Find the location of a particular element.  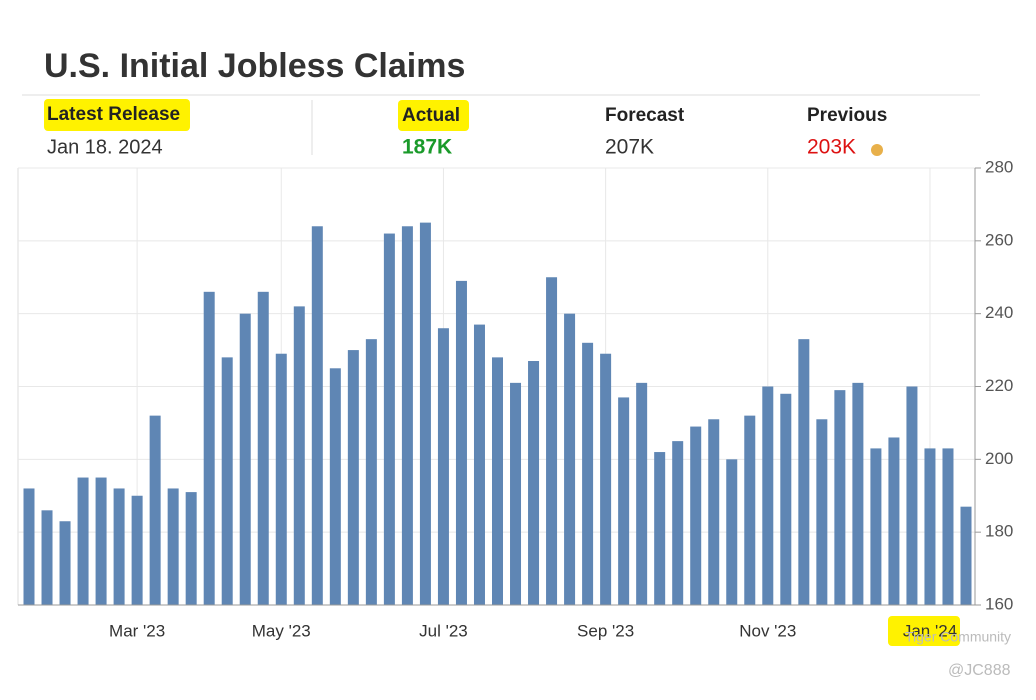

value: 207K is located at coordinates (629, 147).